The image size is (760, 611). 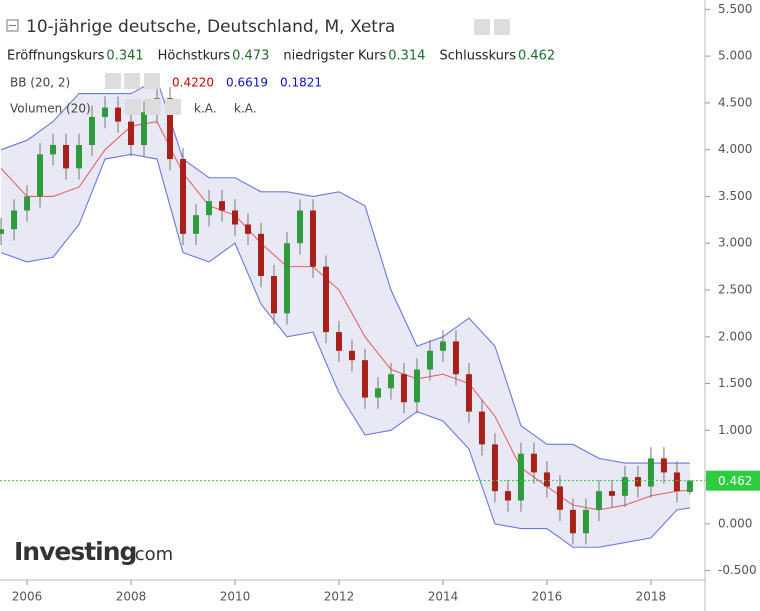 I want to click on y-tick-label: -0.500, so click(x=737, y=570).